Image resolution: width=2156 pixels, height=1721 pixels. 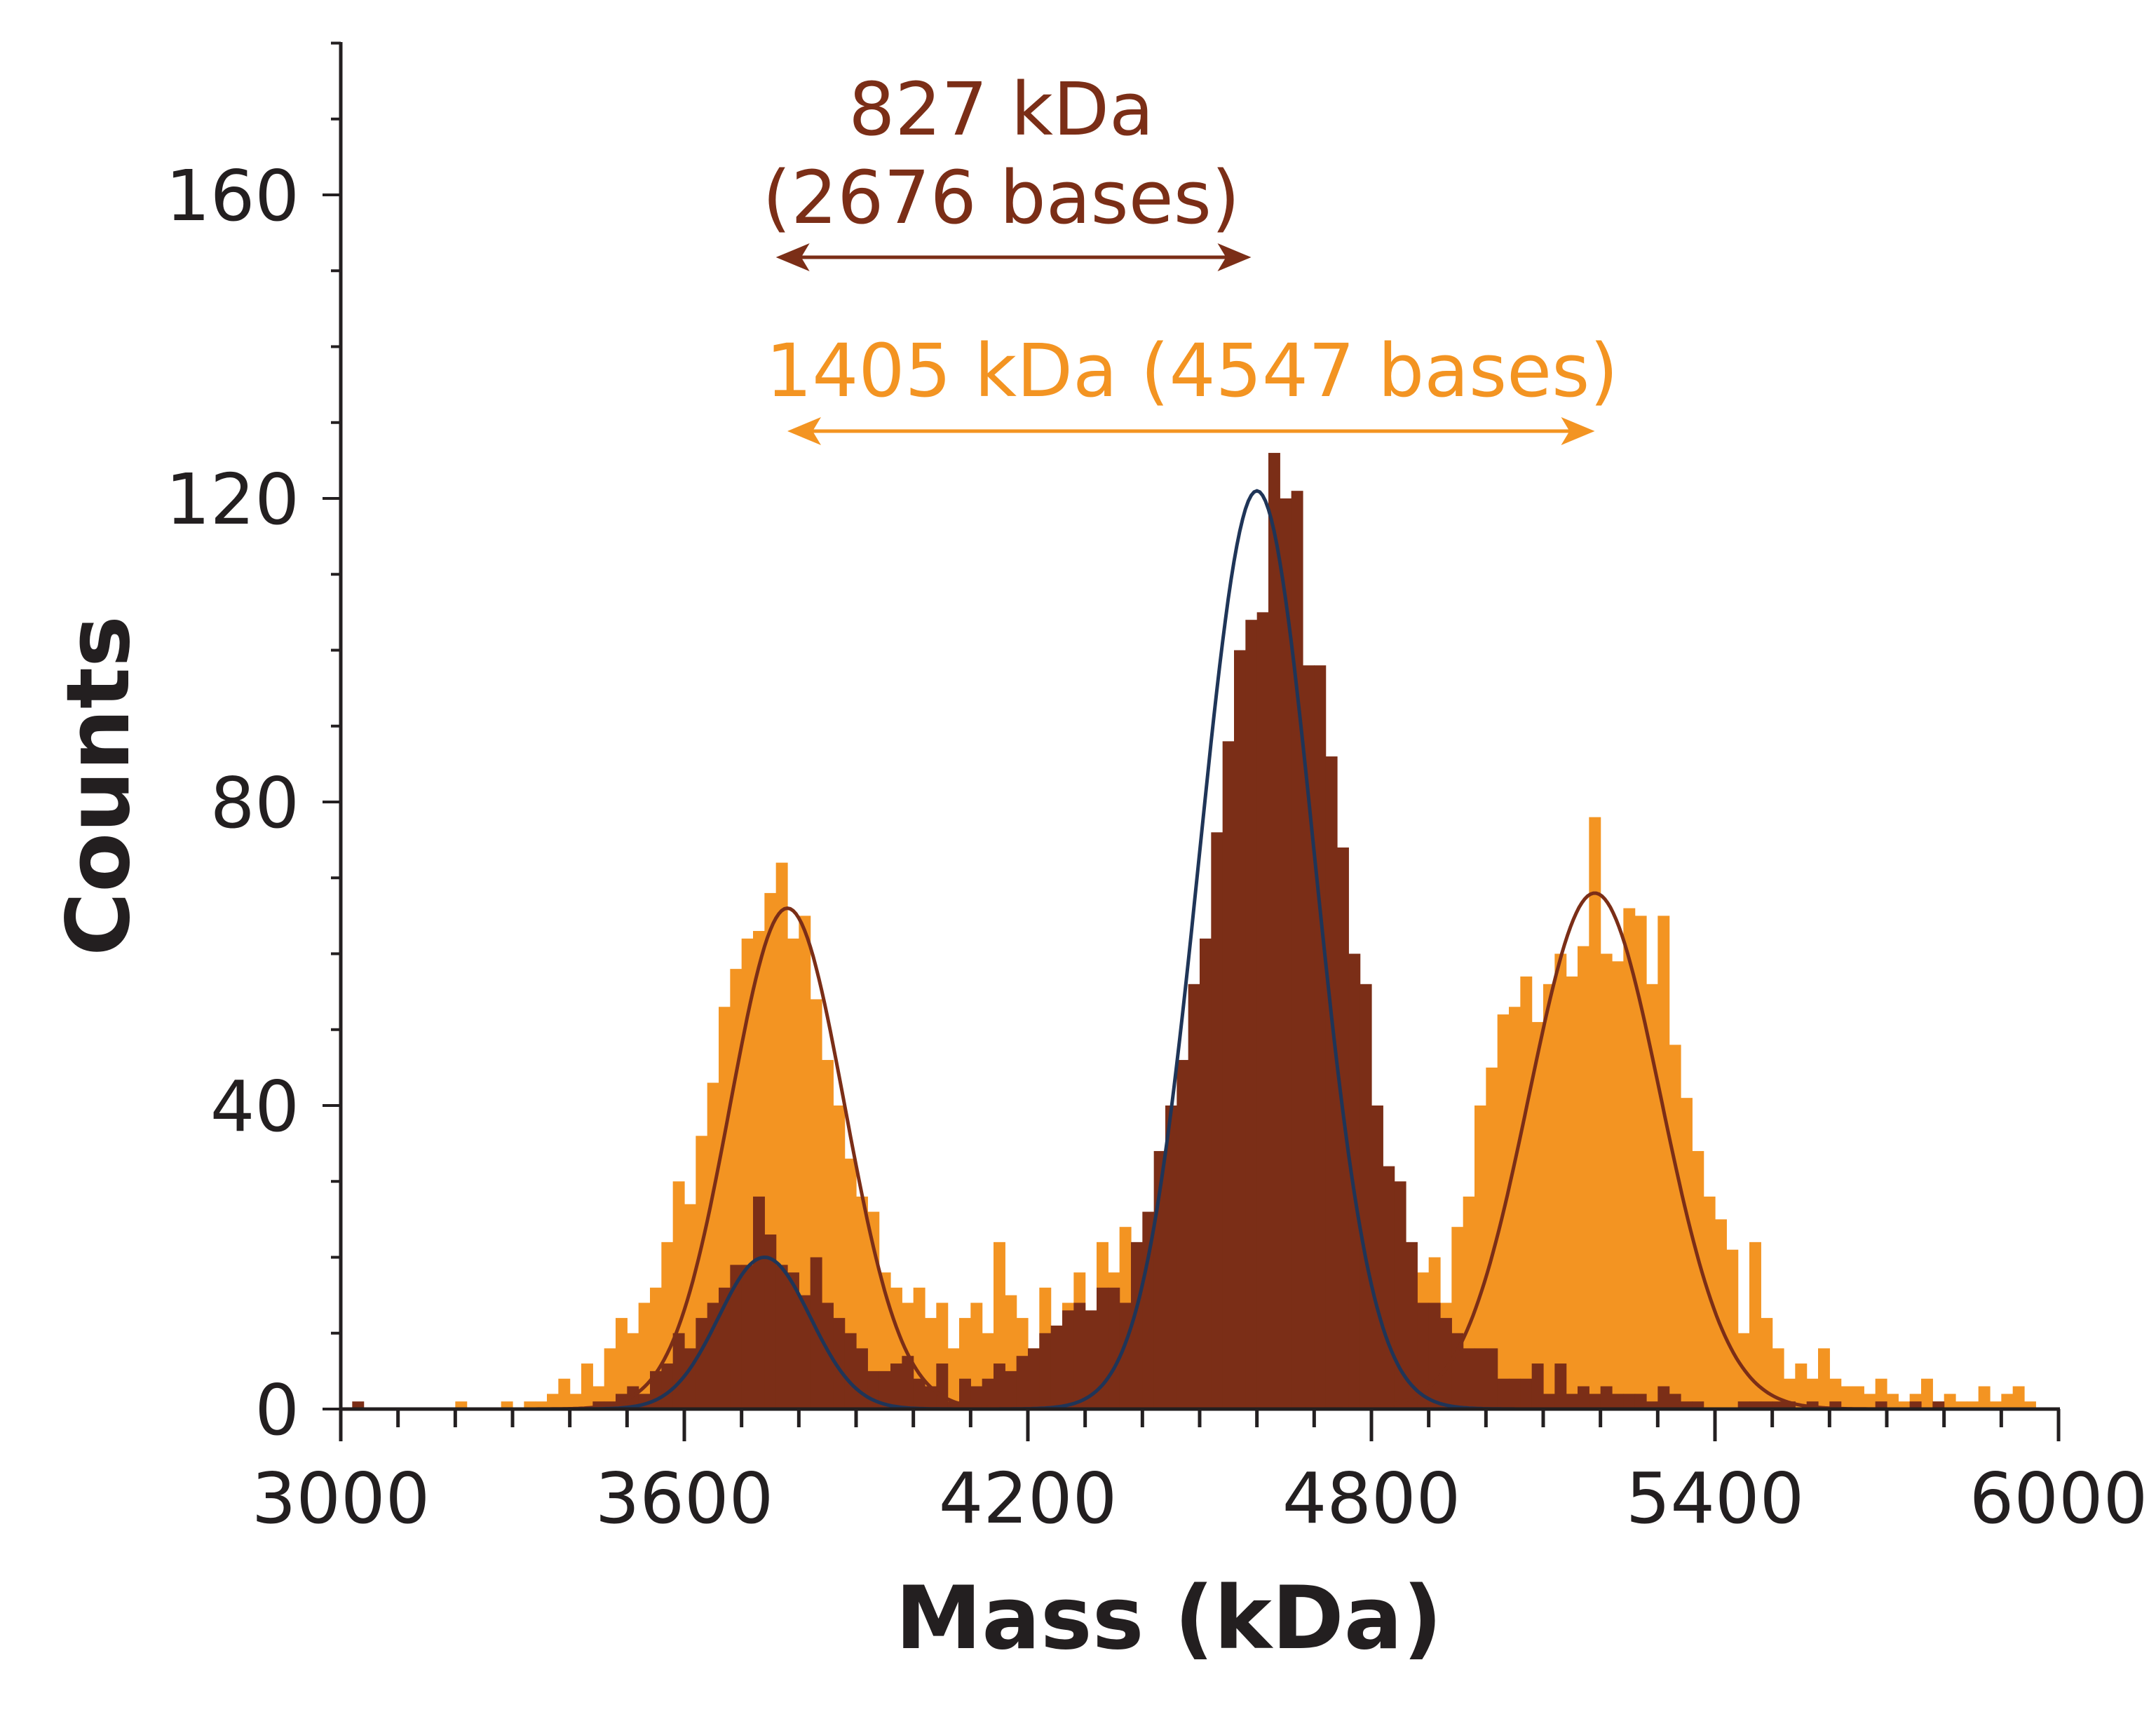 I want to click on y-tick-label: 80, so click(x=255, y=803).